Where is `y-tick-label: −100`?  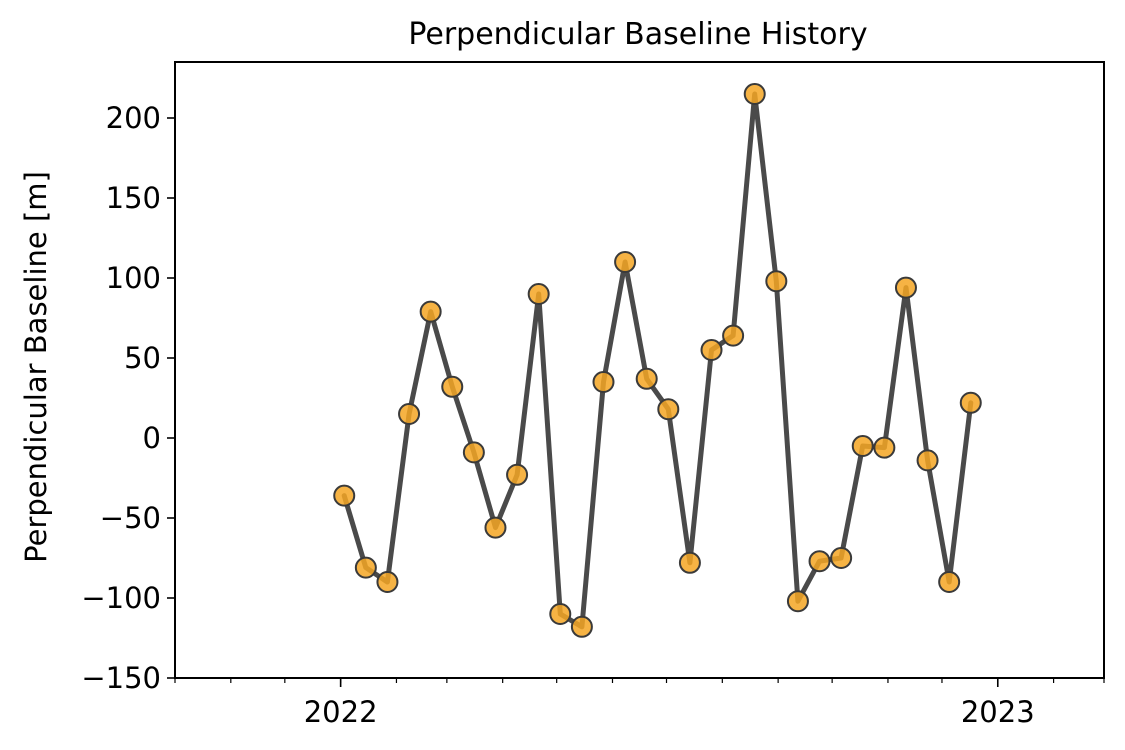
y-tick-label: −100 is located at coordinates (121, 598).